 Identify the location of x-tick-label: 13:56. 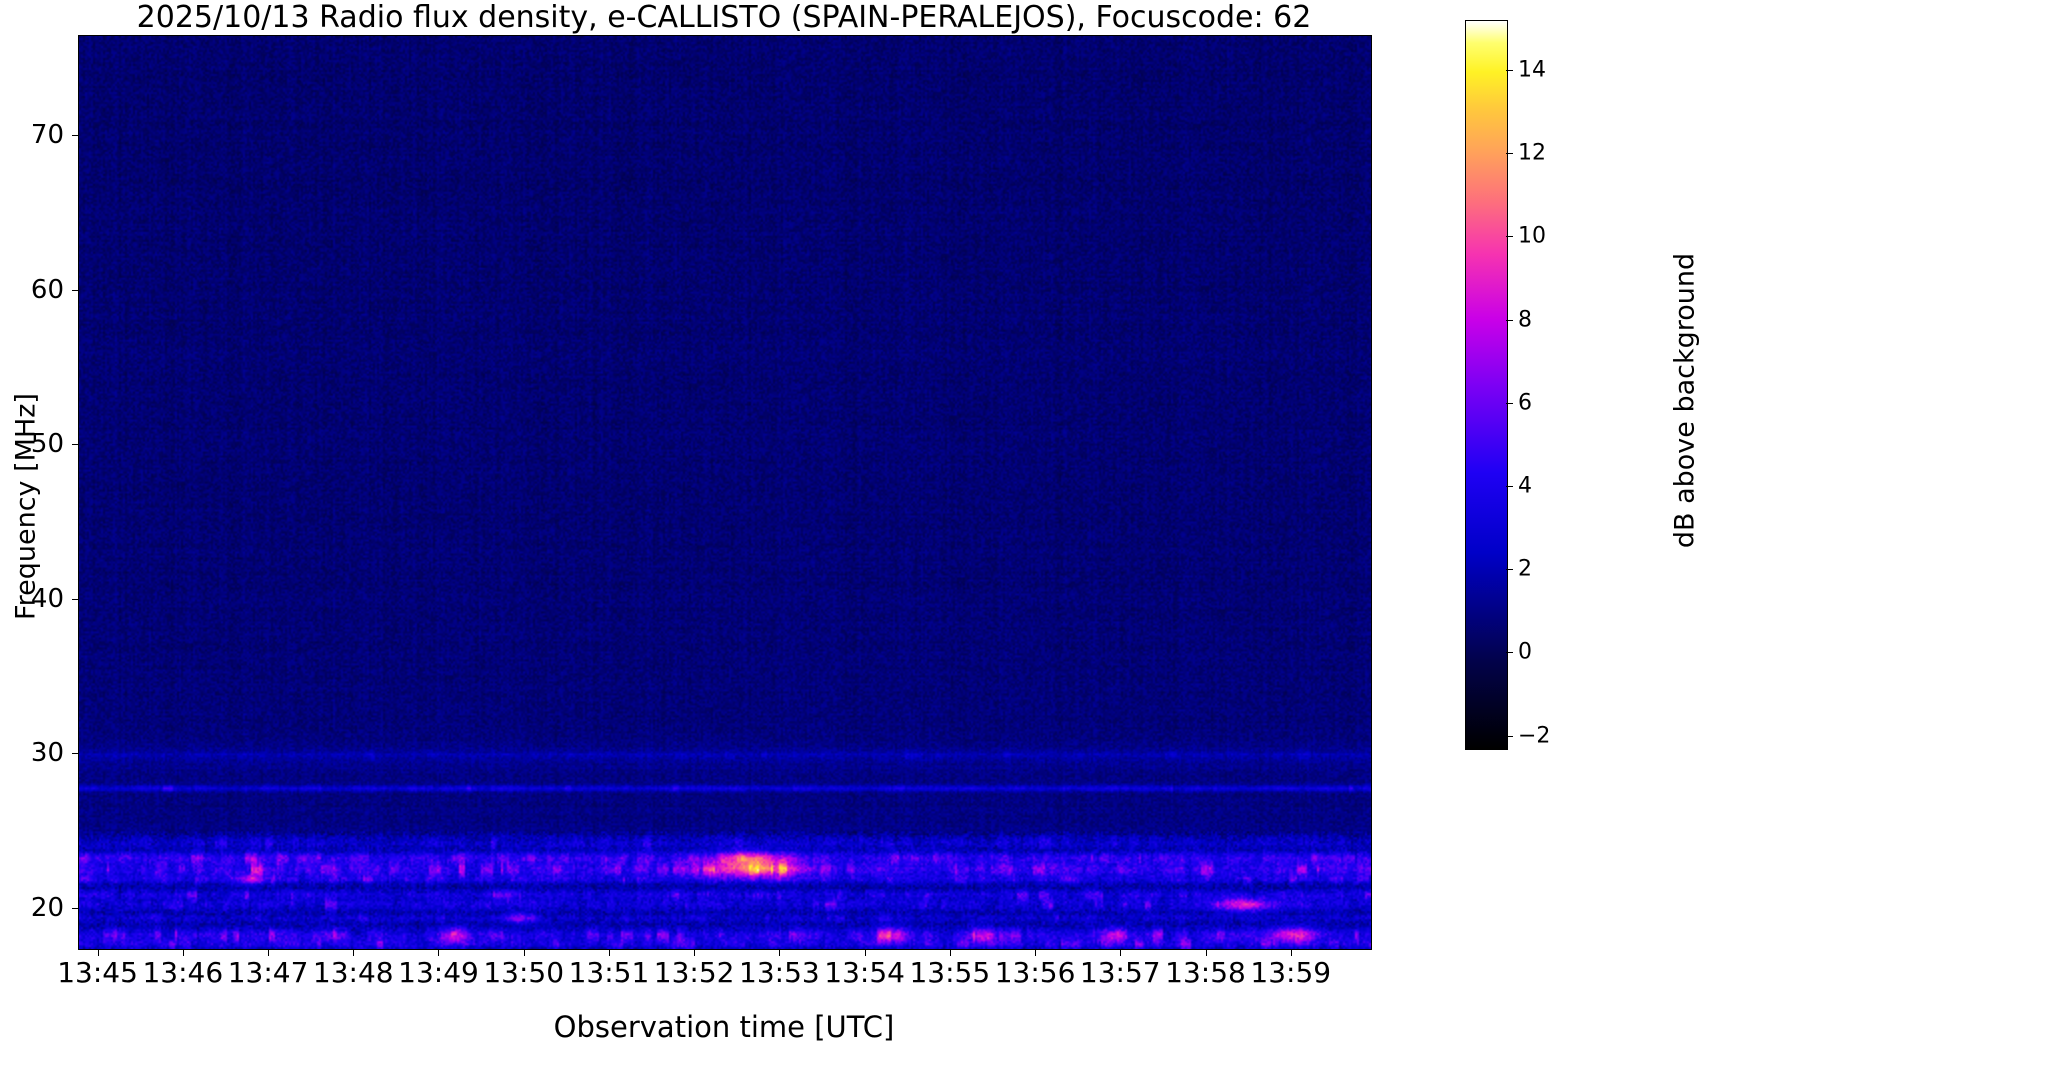
(1035, 972).